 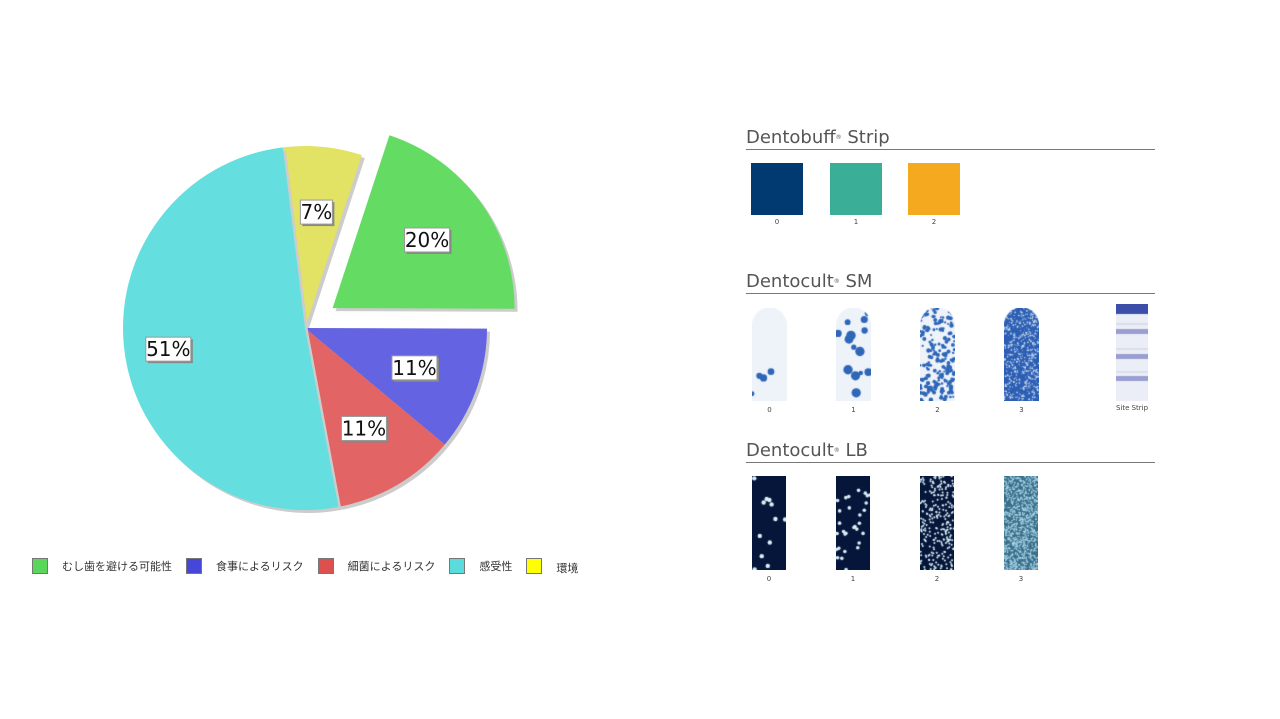 What do you see at coordinates (818, 137) in the screenshot?
I see `section-title: Dentobuff® Strip` at bounding box center [818, 137].